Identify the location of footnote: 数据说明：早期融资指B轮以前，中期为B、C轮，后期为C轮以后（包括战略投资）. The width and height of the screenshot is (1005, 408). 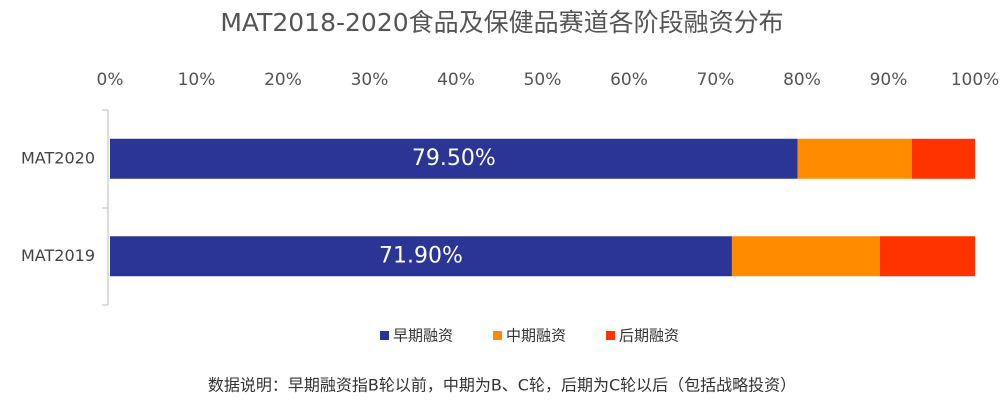
(502, 385).